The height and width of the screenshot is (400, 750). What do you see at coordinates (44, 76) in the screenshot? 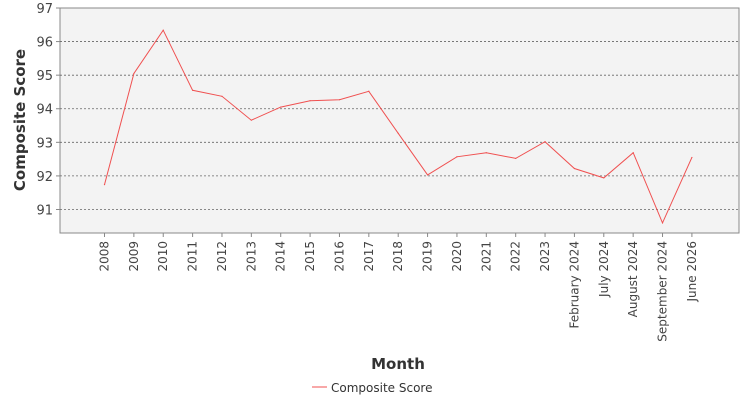
I see `y-tick-label: 95` at bounding box center [44, 76].